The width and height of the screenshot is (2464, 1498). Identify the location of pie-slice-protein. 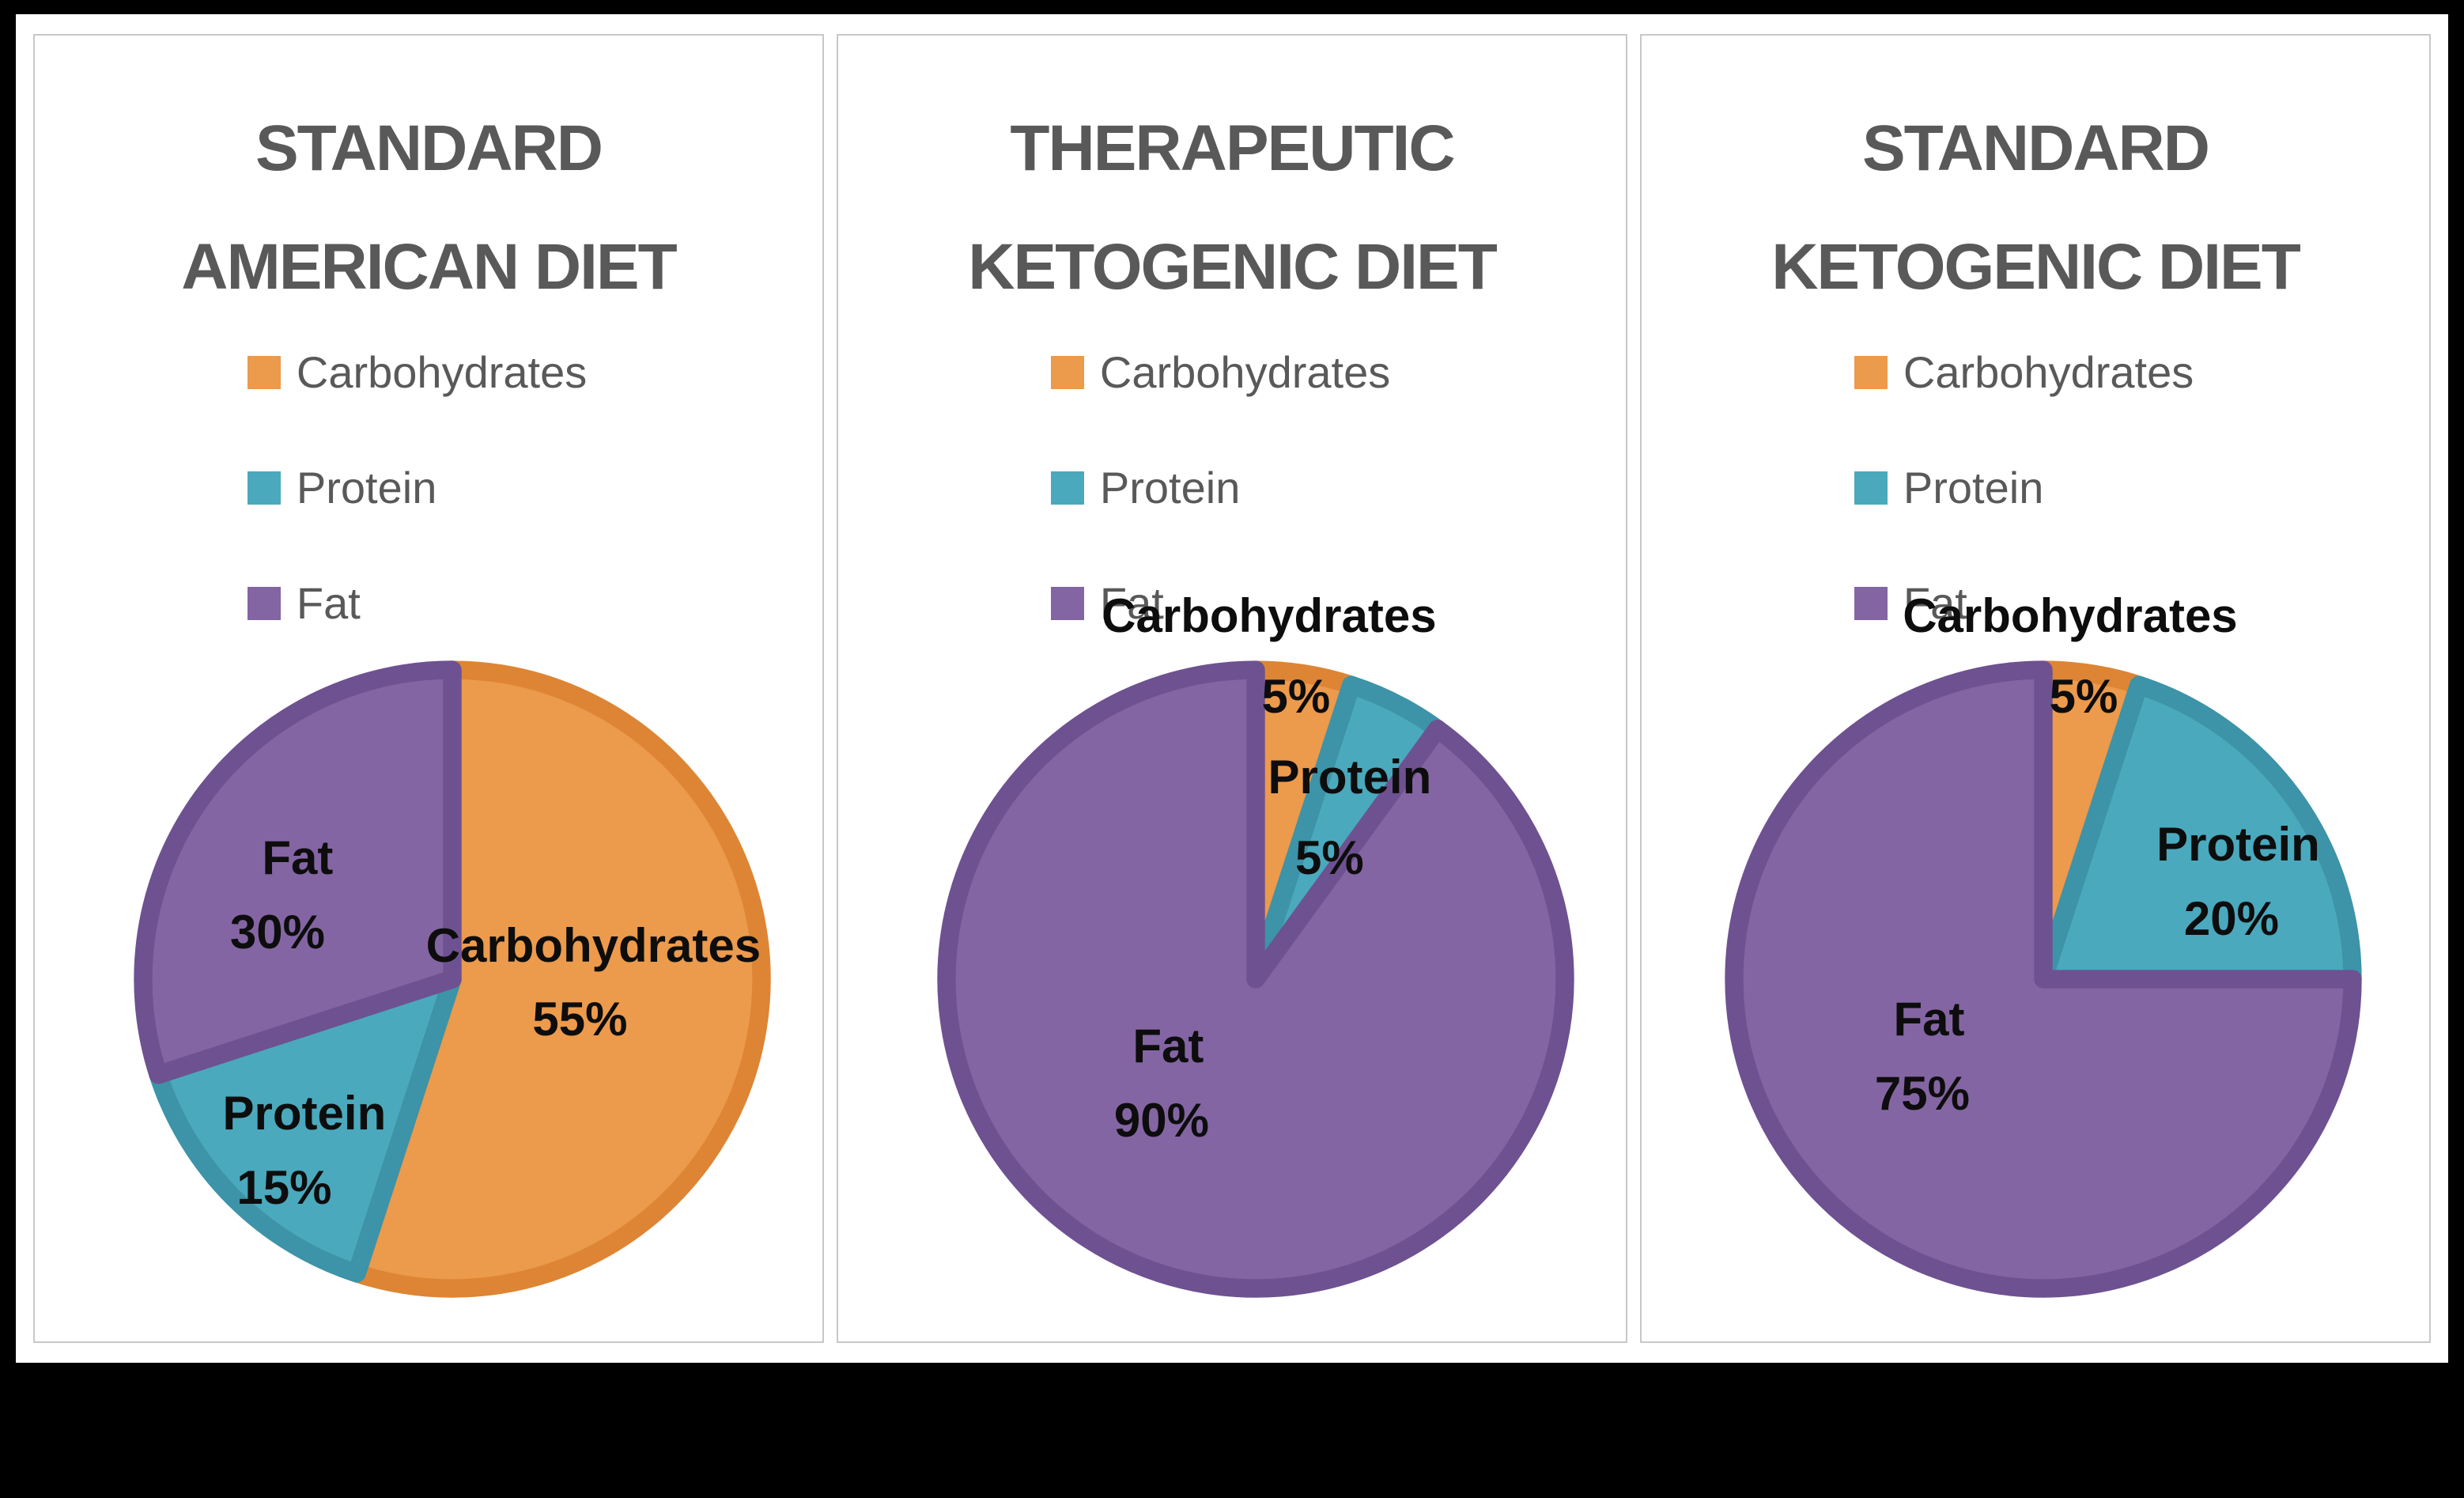
(2198, 832).